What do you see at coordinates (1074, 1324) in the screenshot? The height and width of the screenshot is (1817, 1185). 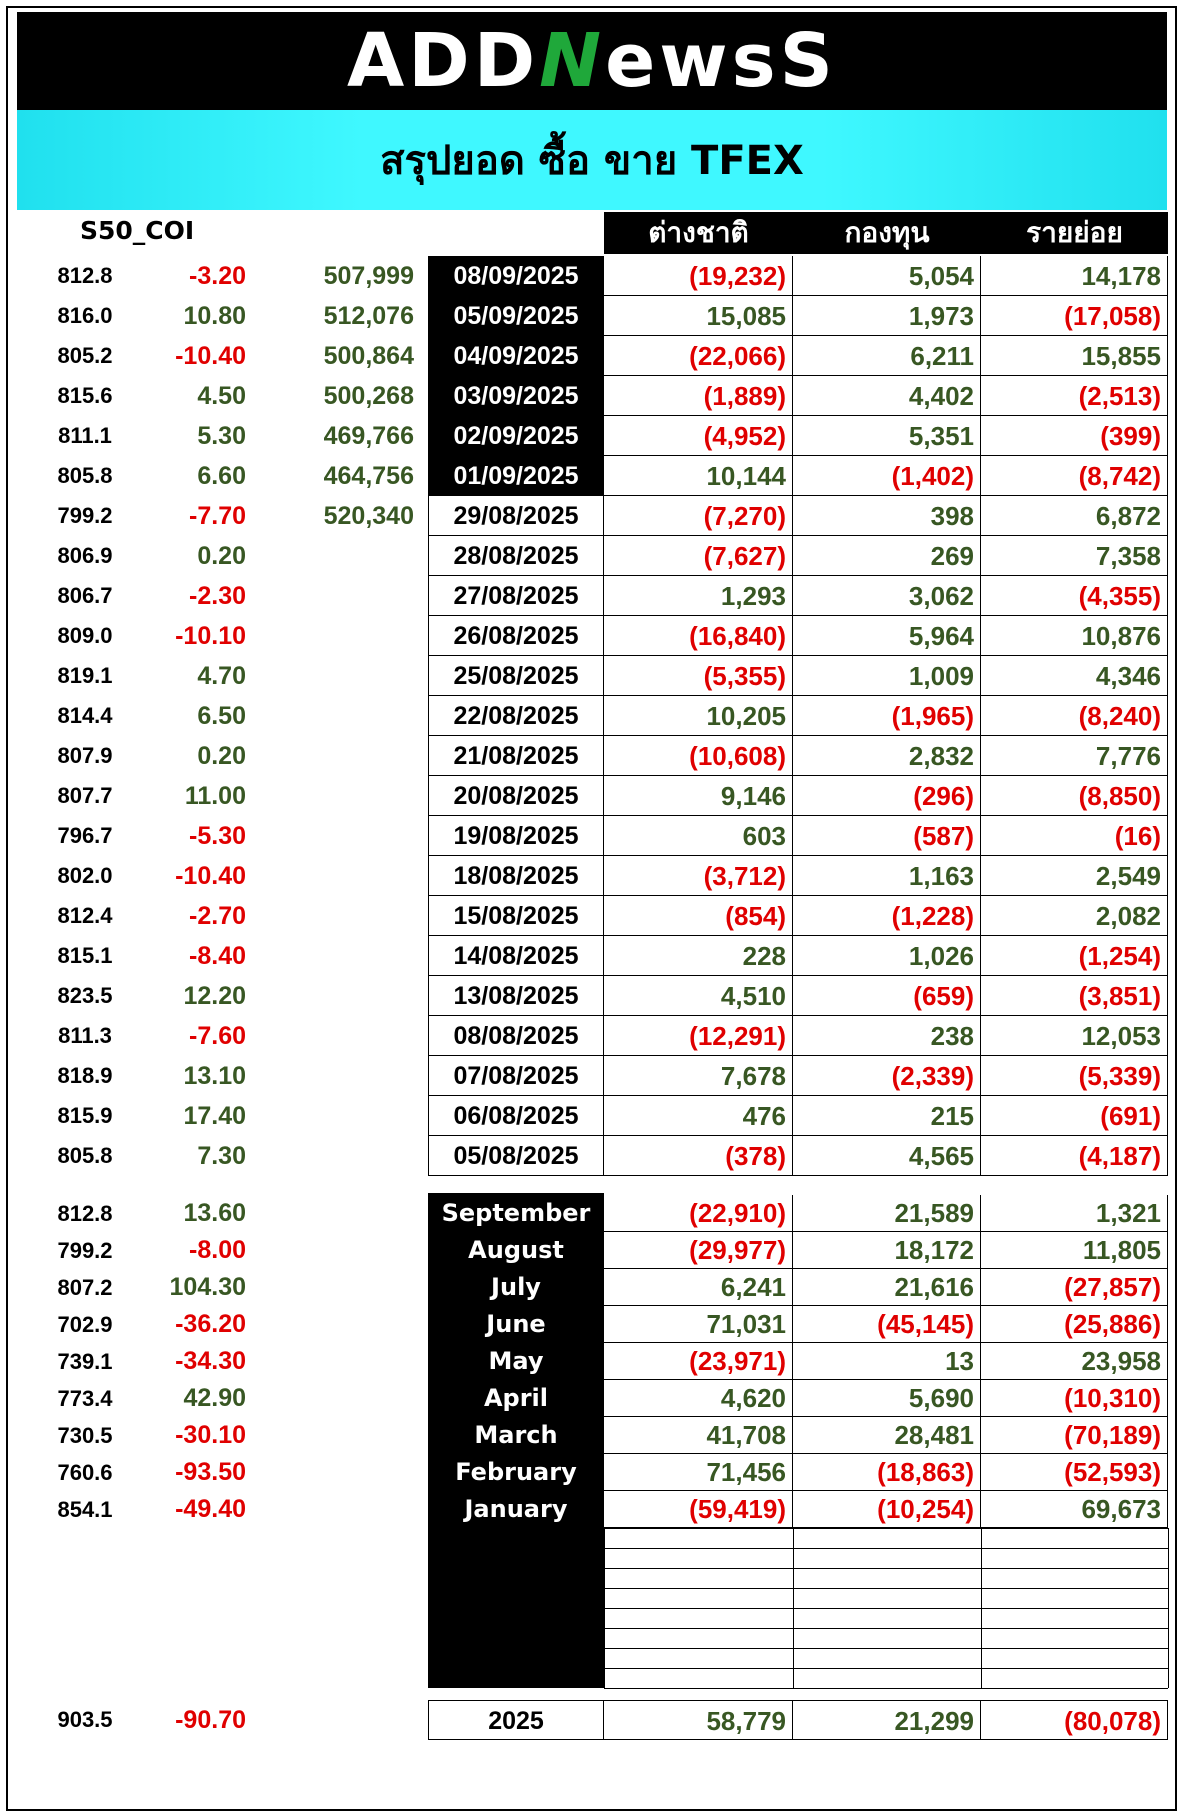 I see `retail-net: (25,886)` at bounding box center [1074, 1324].